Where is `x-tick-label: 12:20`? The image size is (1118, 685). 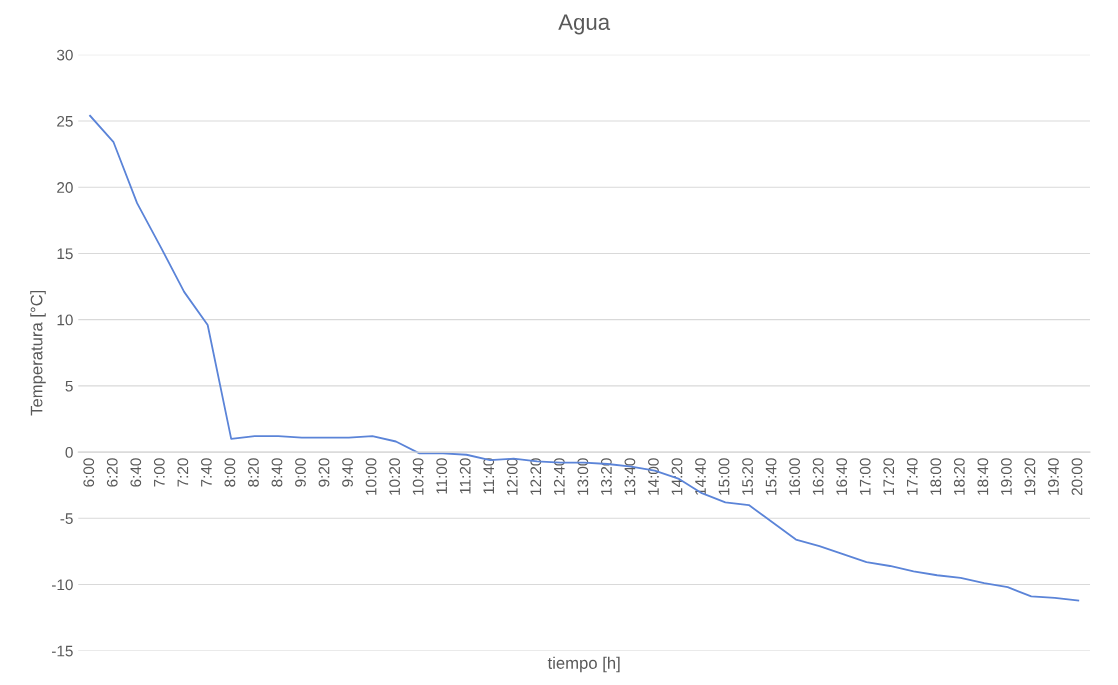
x-tick-label: 12:20 is located at coordinates (536, 476).